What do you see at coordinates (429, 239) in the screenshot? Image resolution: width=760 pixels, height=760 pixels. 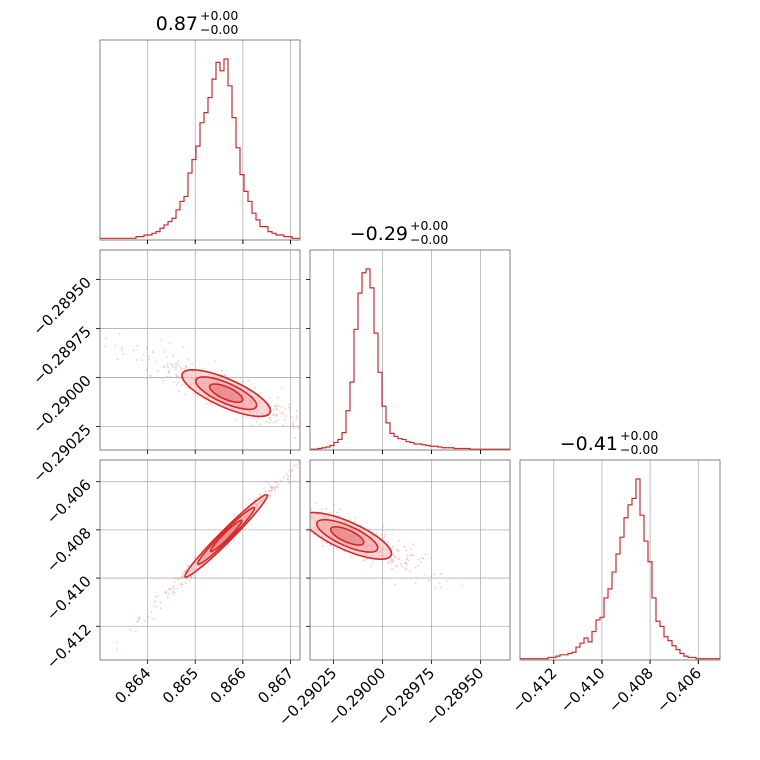 I see `title-minus-error: −0.00` at bounding box center [429, 239].